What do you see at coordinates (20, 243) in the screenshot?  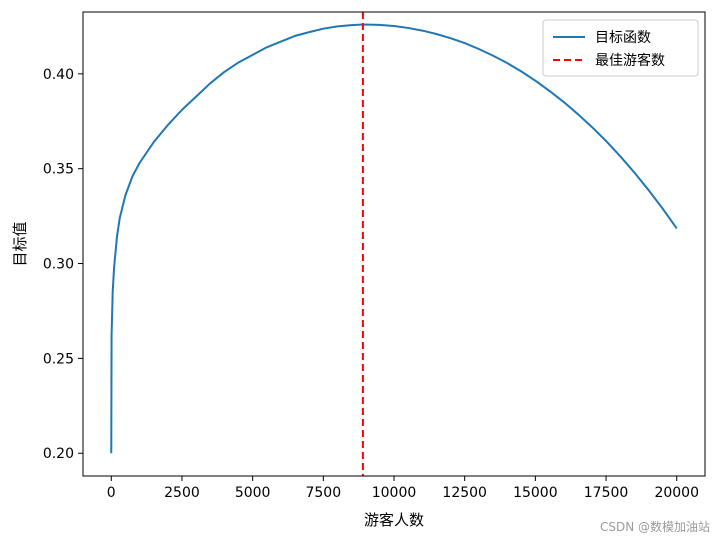 I see `y-axis-title: 目标值` at bounding box center [20, 243].